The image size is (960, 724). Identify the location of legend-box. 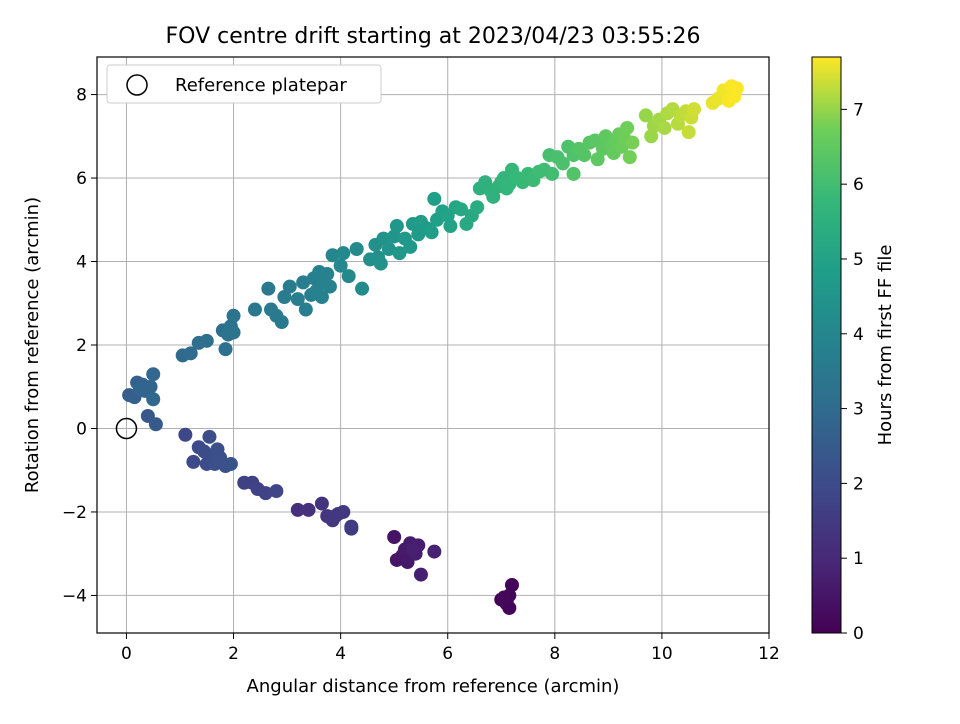
(244, 84).